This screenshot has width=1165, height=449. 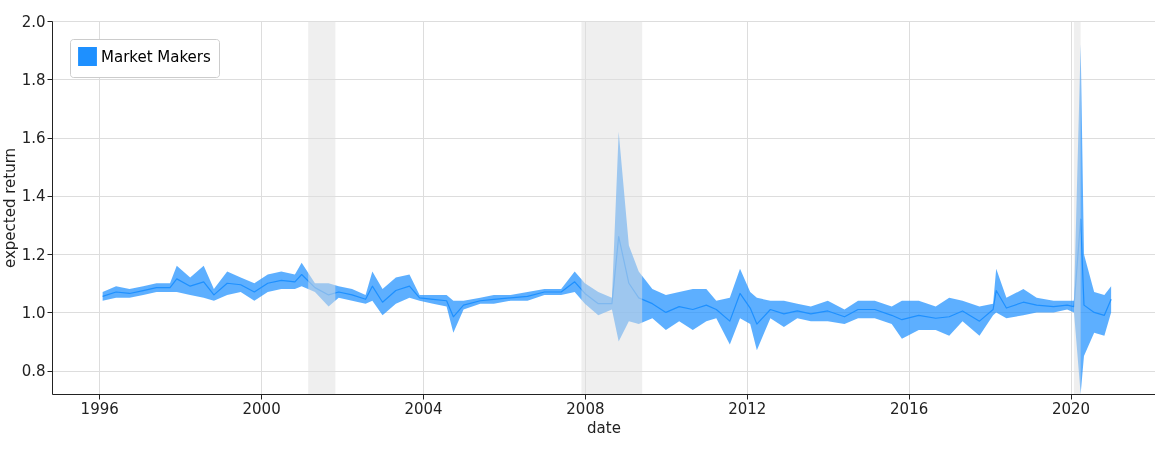 What do you see at coordinates (33, 138) in the screenshot?
I see `y-tick-label: 1.6` at bounding box center [33, 138].